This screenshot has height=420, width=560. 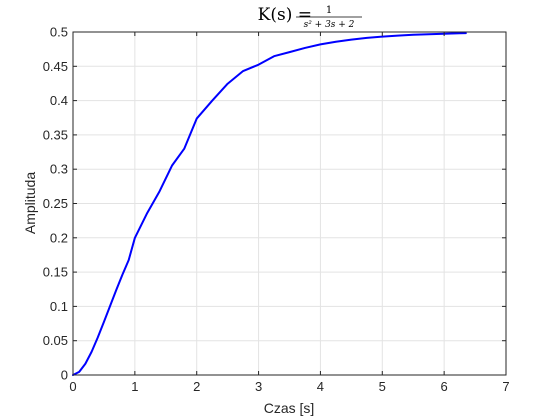 What do you see at coordinates (72, 386) in the screenshot?
I see `x-tick-label: 0` at bounding box center [72, 386].